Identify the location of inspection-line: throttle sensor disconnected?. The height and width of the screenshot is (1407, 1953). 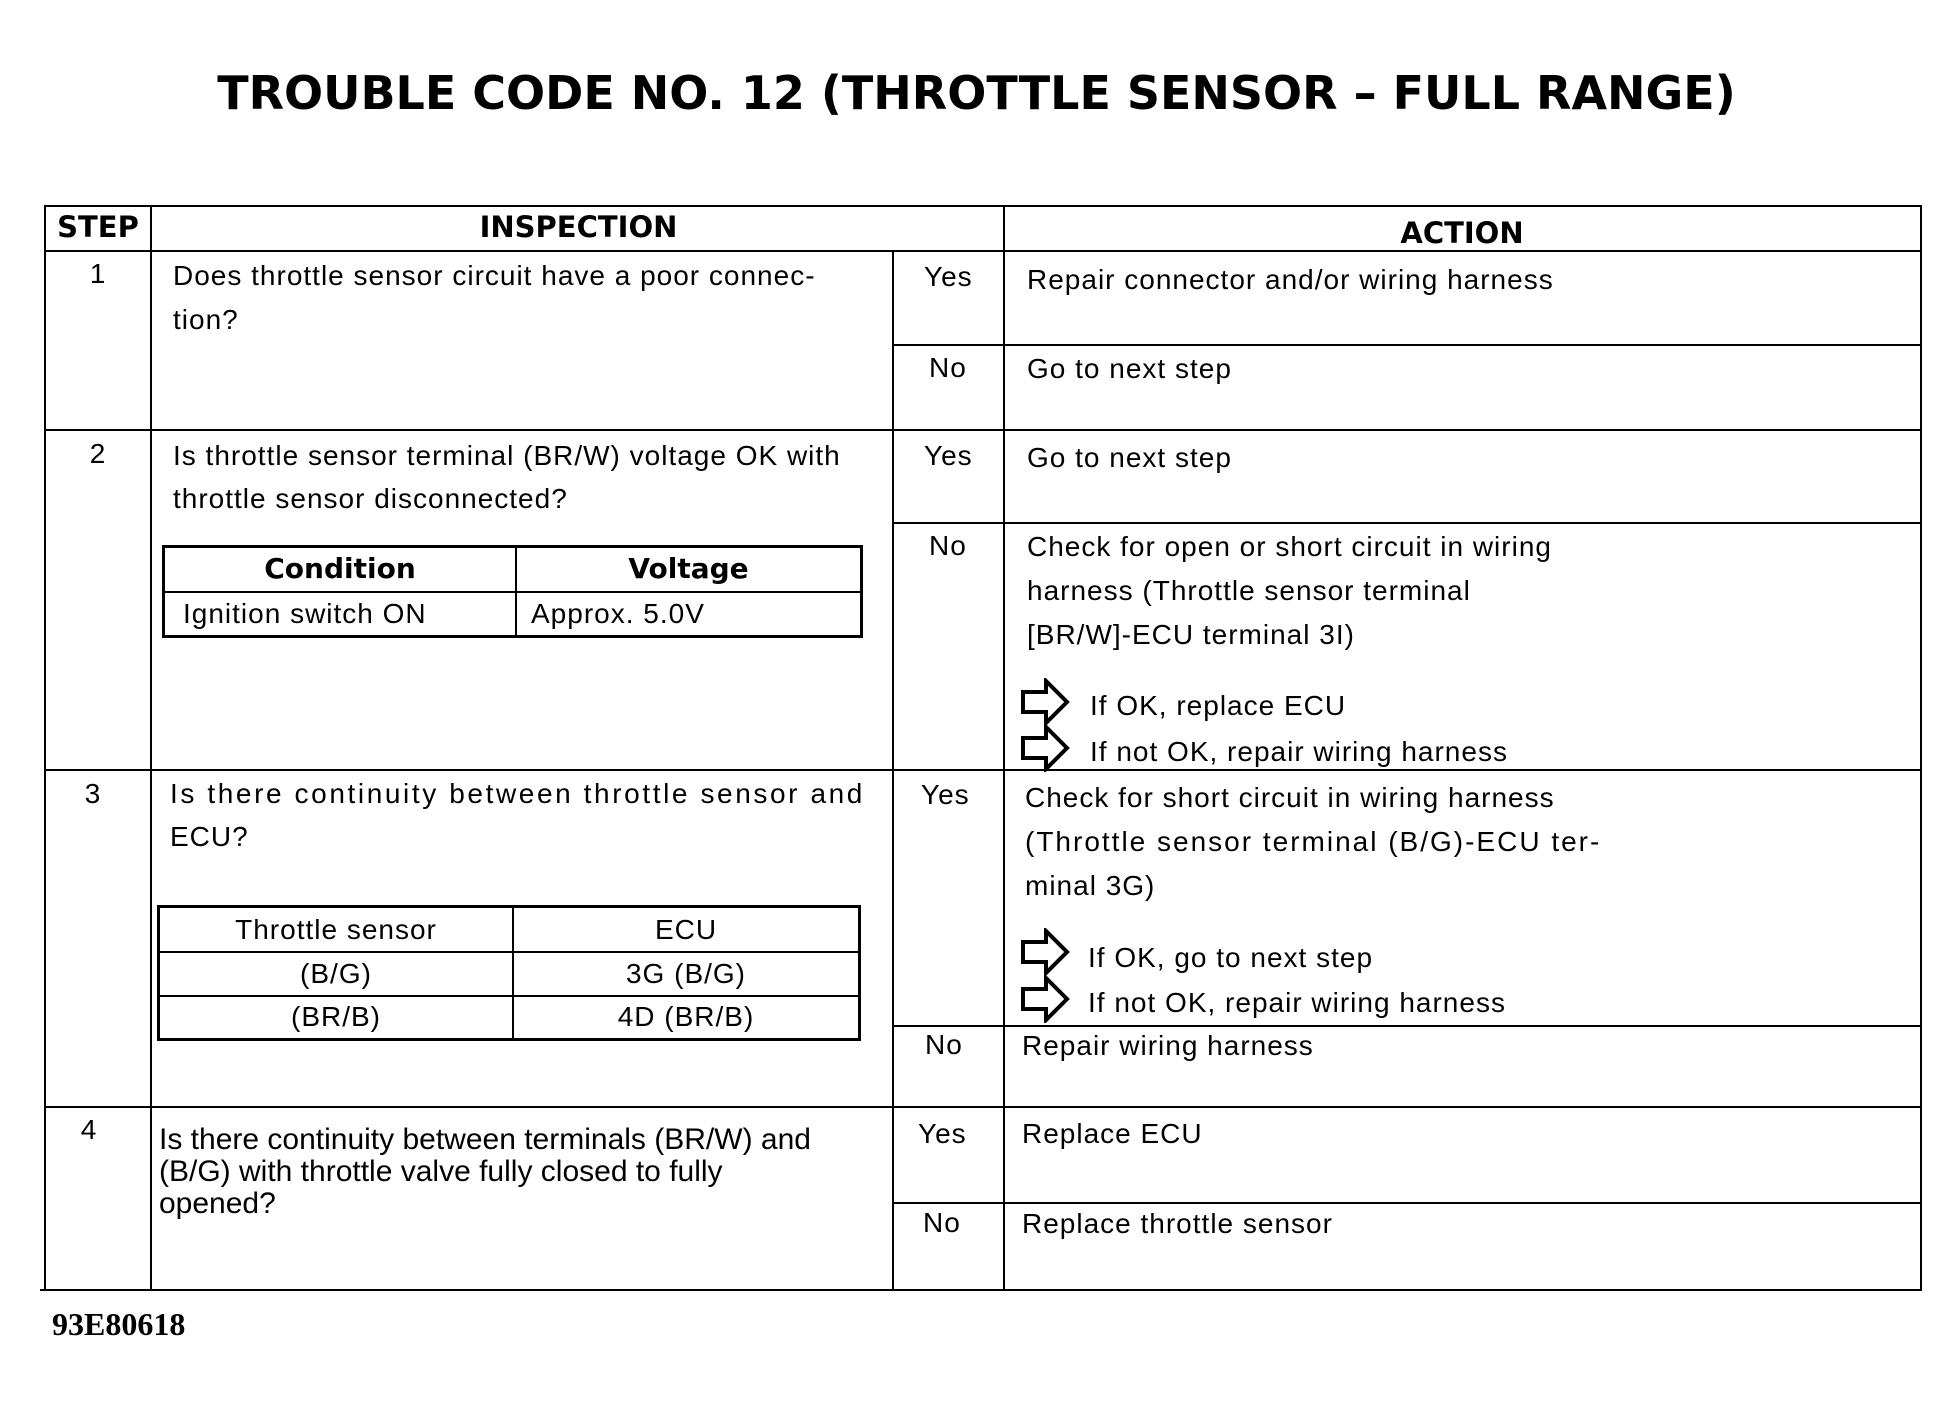
(370, 498).